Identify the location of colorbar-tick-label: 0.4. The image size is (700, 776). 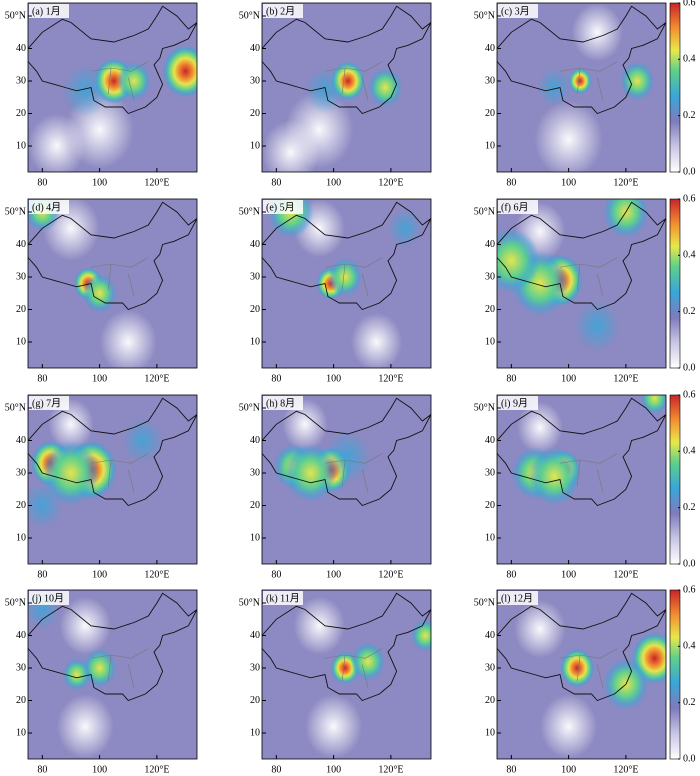
(689, 59).